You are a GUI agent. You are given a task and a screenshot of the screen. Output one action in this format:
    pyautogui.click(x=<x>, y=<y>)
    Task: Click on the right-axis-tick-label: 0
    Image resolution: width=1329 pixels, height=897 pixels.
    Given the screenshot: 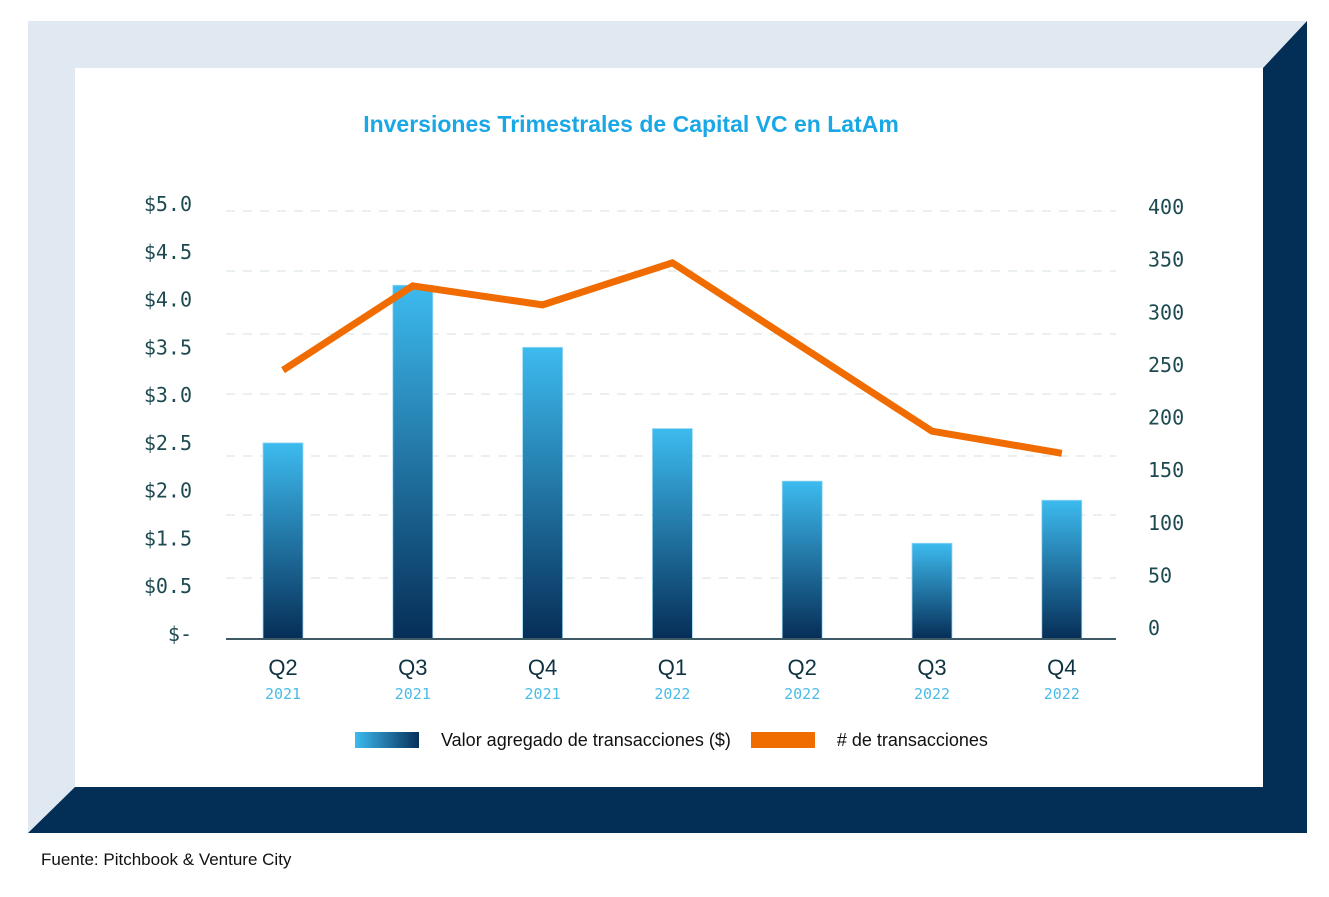 What is the action you would take?
    pyautogui.click(x=1154, y=628)
    